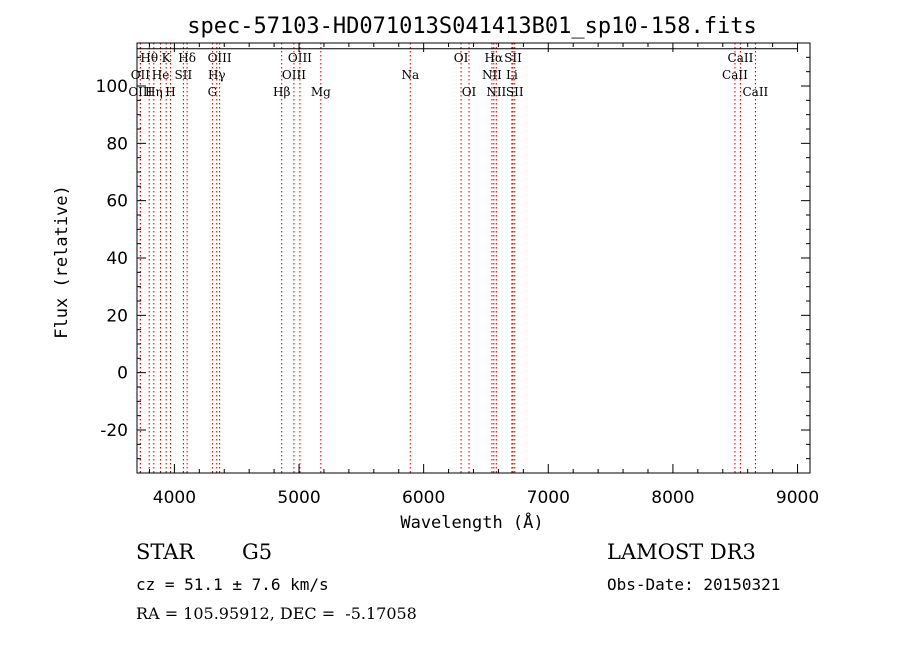  I want to click on y-tick-label: 60, so click(117, 202).